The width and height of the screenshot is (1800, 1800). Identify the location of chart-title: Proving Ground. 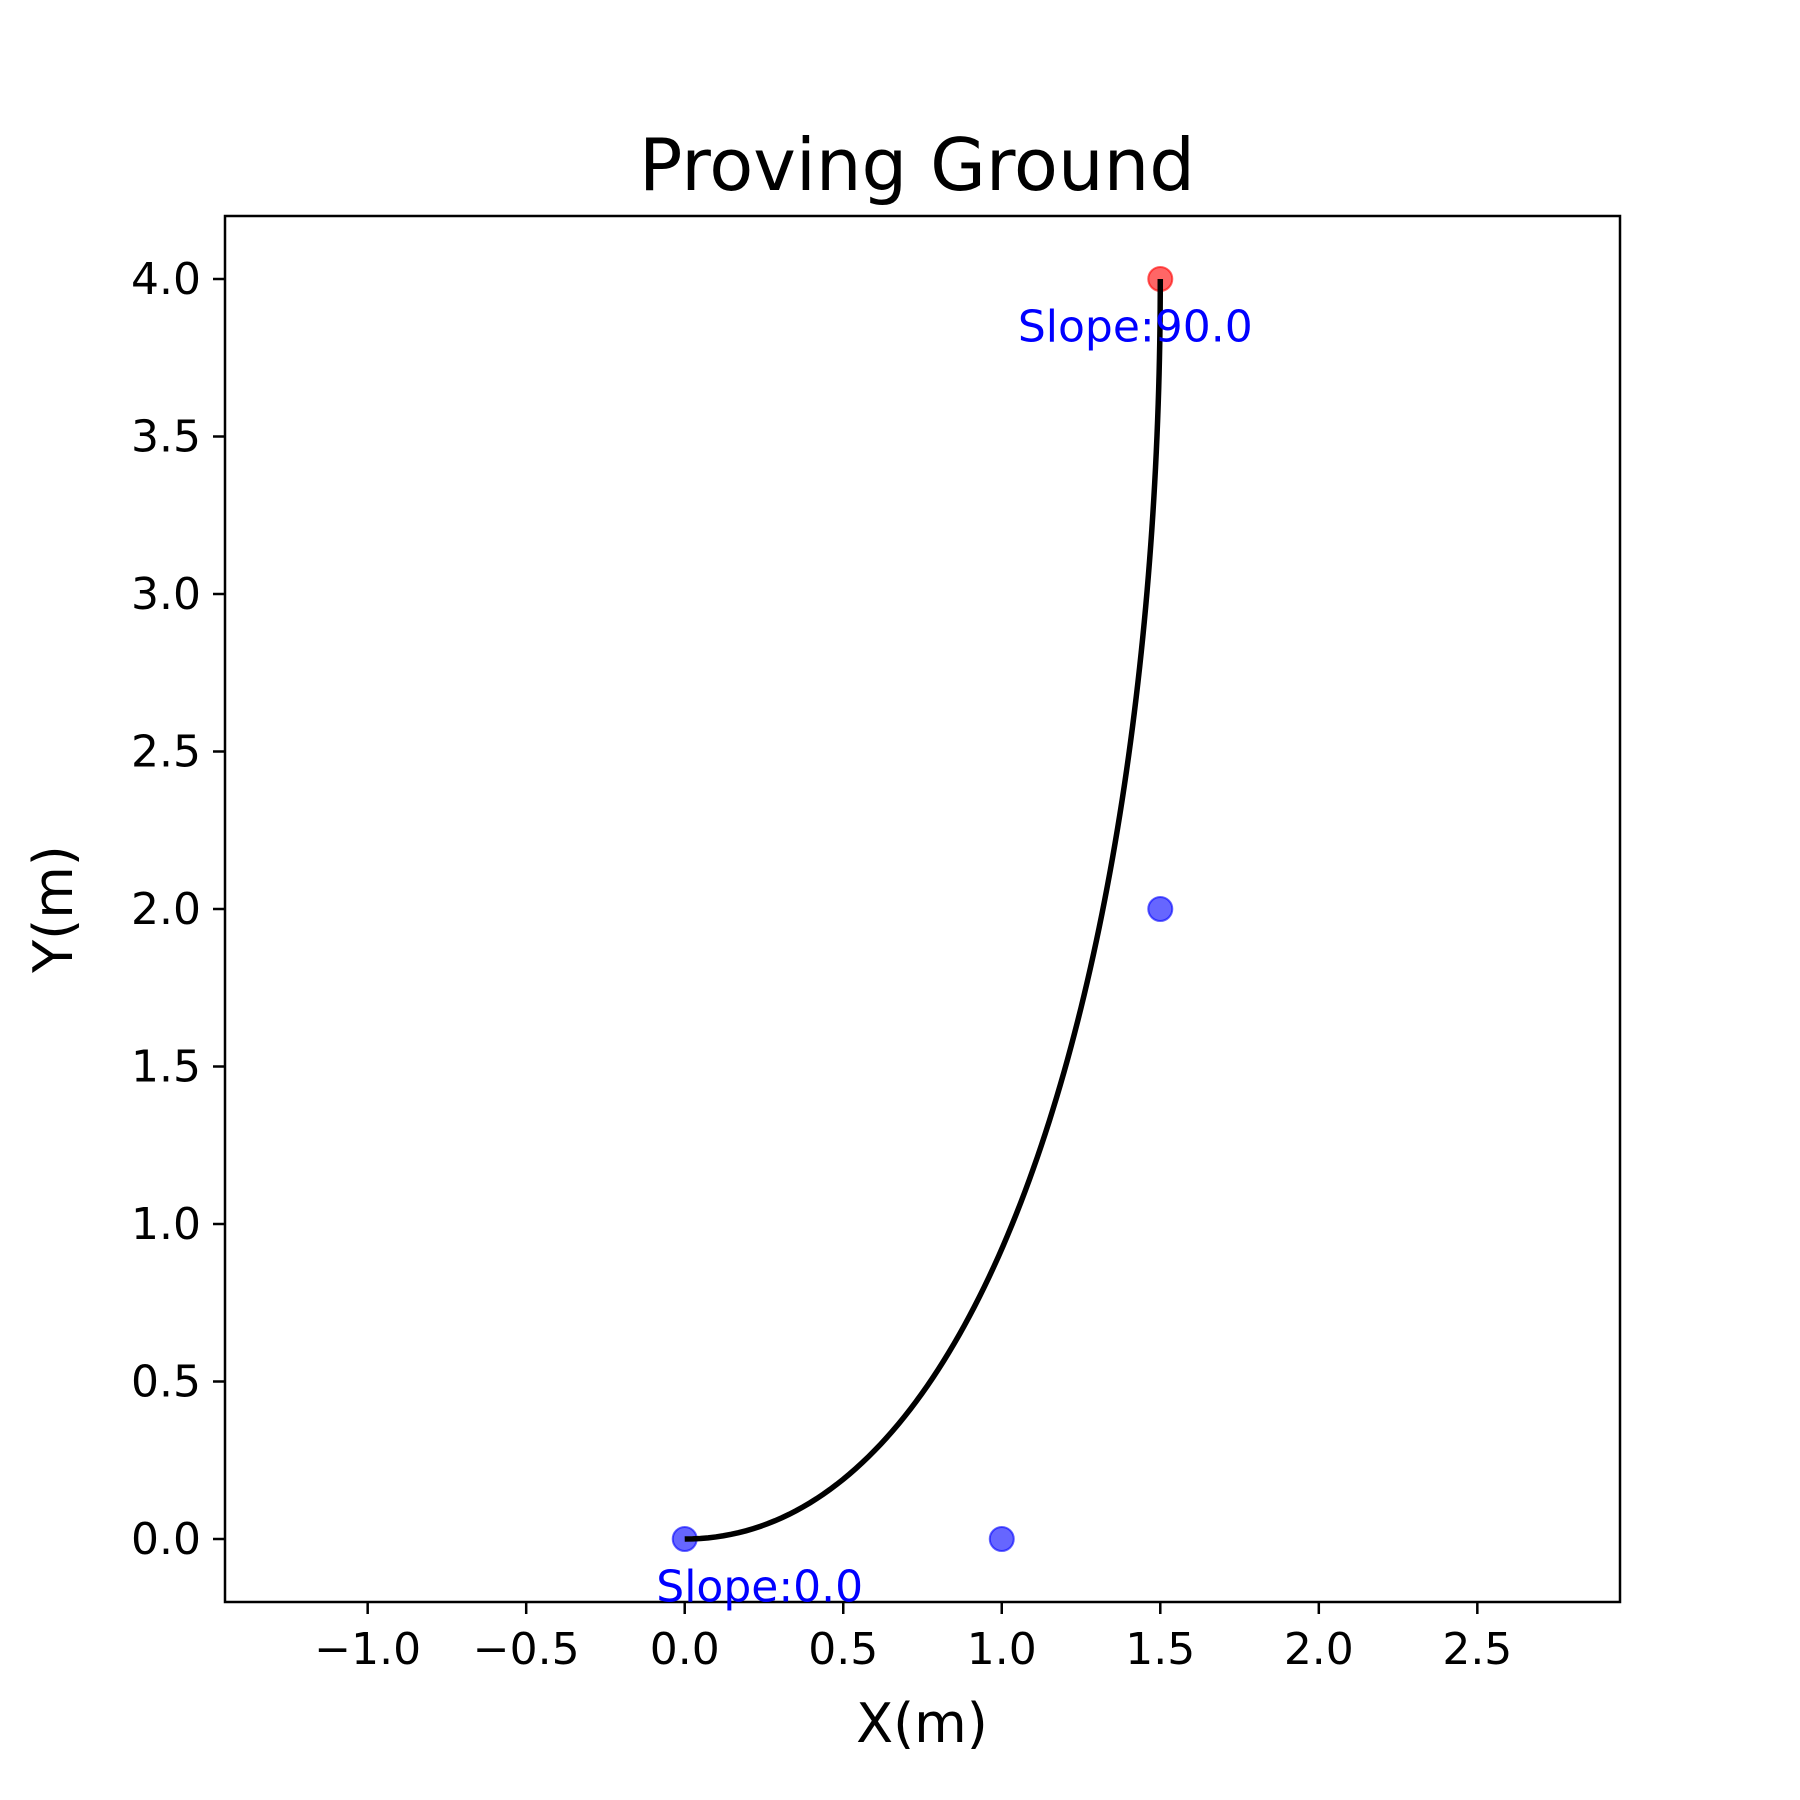
(917, 165).